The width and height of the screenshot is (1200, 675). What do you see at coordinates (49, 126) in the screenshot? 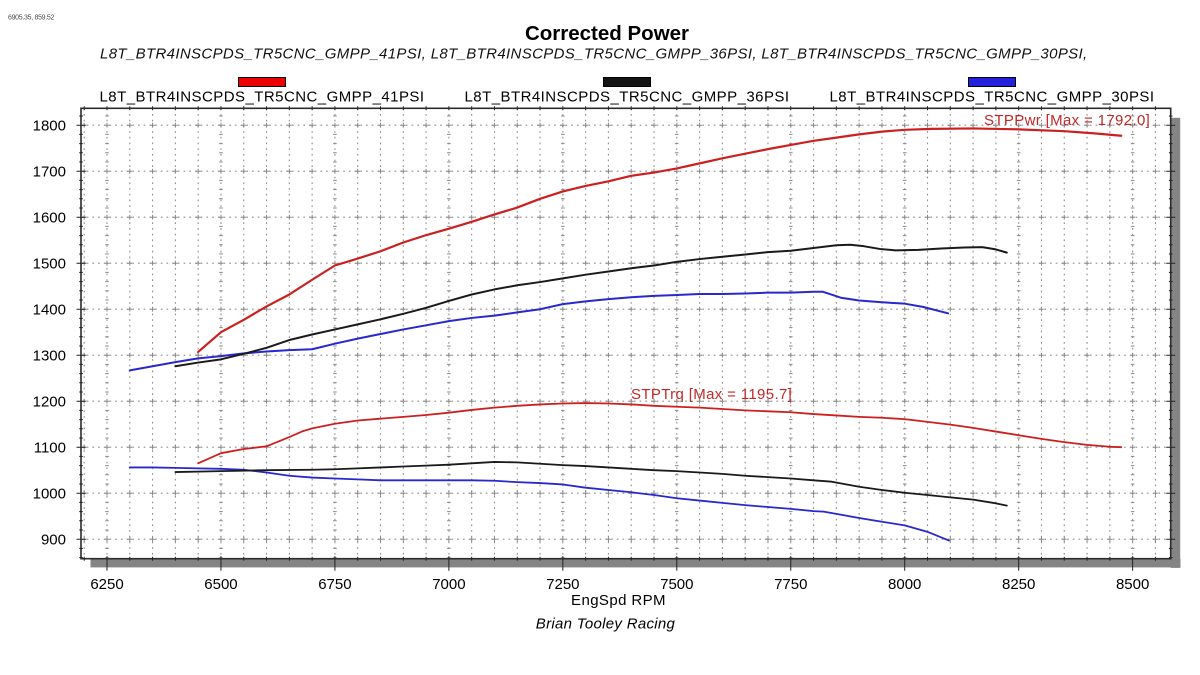
I see `svg-text: 1800` at bounding box center [49, 126].